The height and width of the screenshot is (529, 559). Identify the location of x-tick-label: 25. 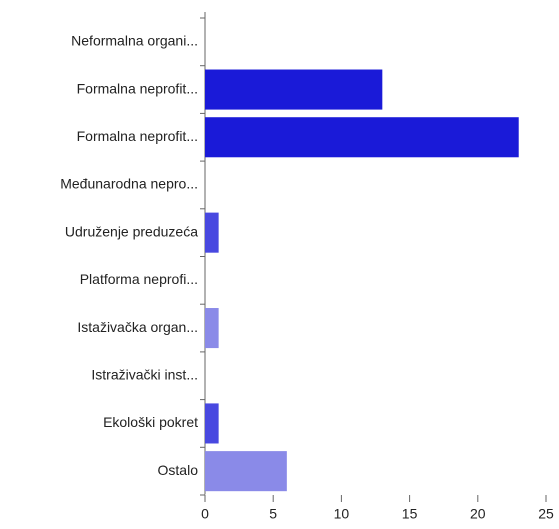
(546, 514).